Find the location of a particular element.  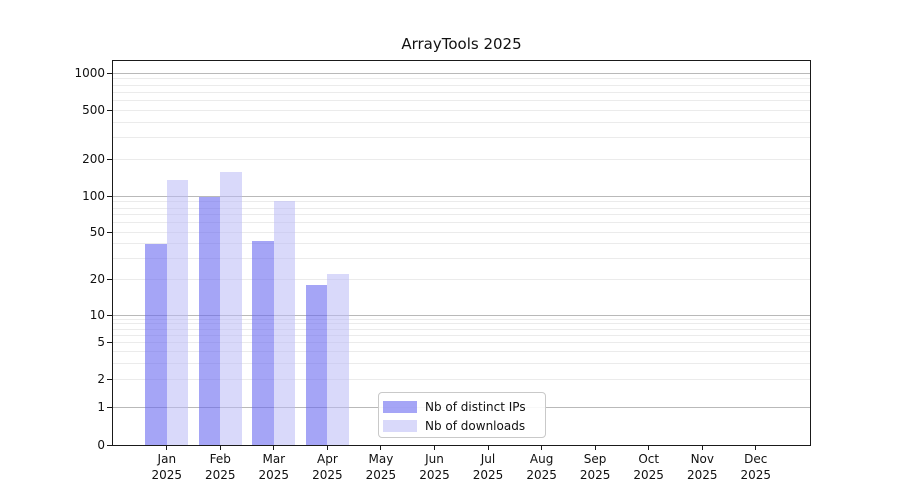

bar-downloads-jan is located at coordinates (177, 312).